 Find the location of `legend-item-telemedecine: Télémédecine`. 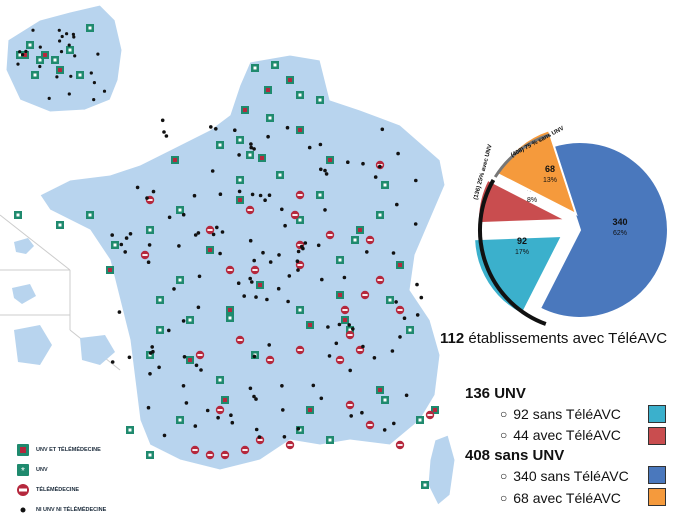

legend-item-telemedecine: Télémédecine is located at coordinates (91, 490).